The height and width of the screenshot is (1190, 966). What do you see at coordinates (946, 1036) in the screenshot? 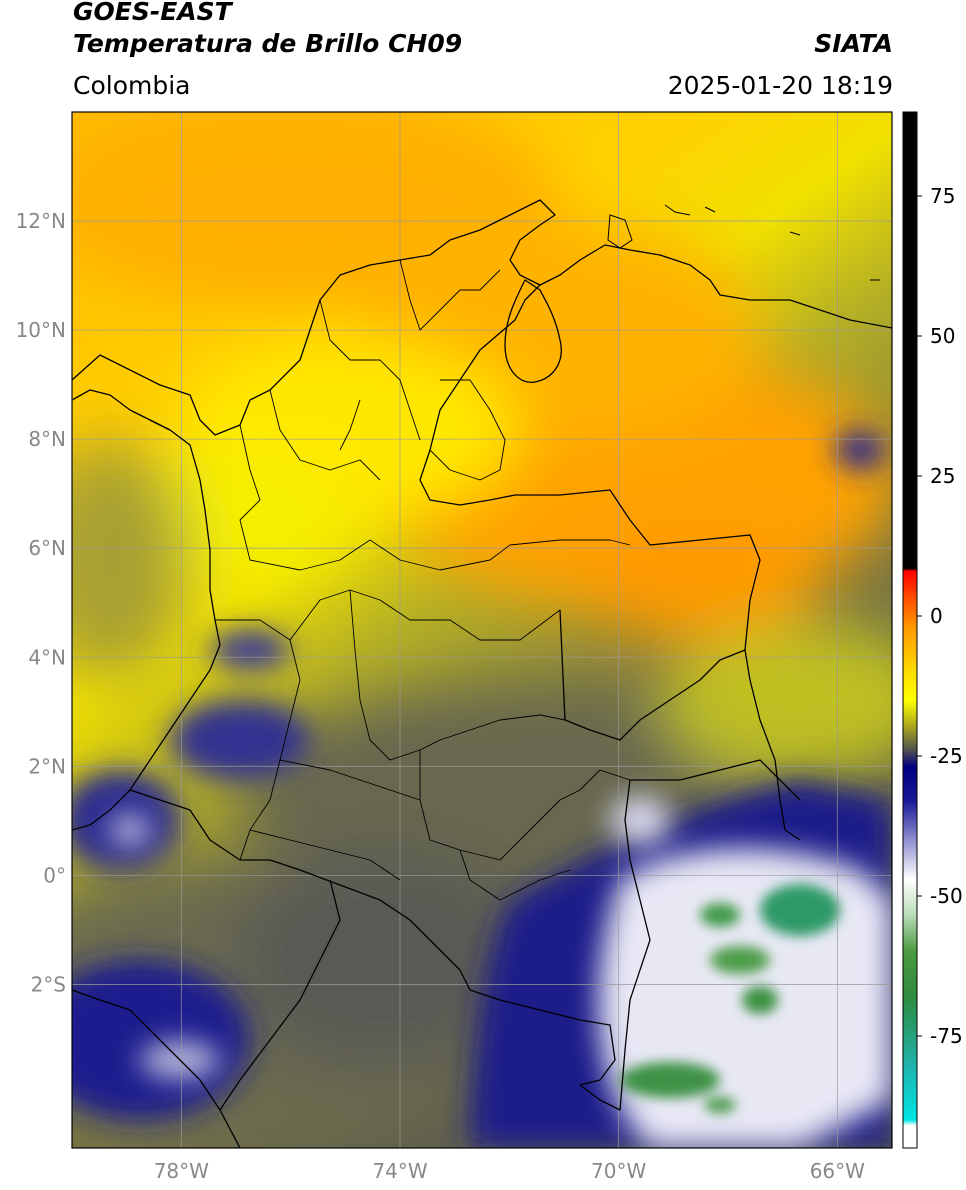
I see `colorbar-tick-label: -75` at bounding box center [946, 1036].